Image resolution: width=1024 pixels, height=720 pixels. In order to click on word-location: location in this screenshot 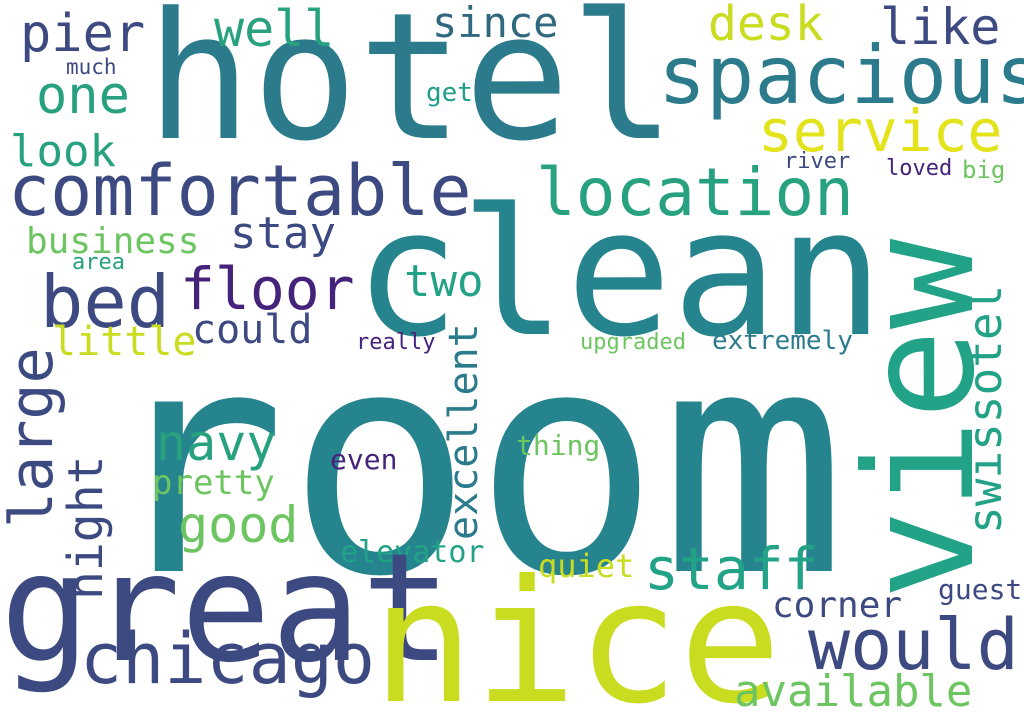, I will do `click(695, 192)`.